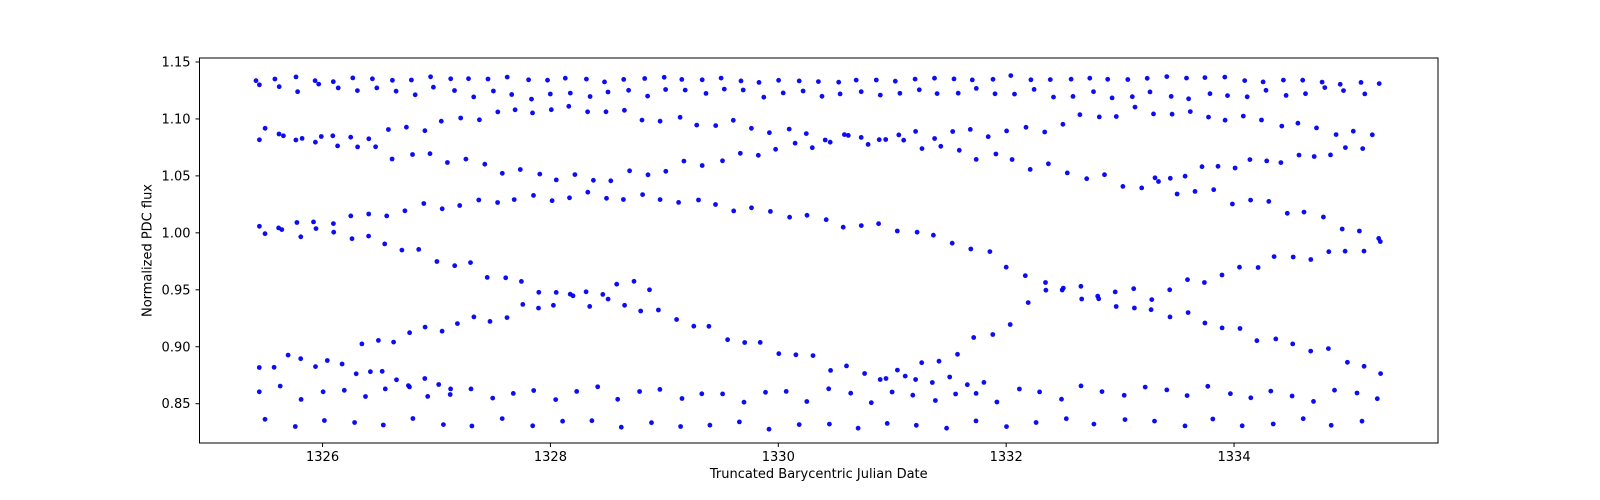 The height and width of the screenshot is (500, 1600). Describe the element at coordinates (176, 290) in the screenshot. I see `y-tick-label: 0.95` at that location.